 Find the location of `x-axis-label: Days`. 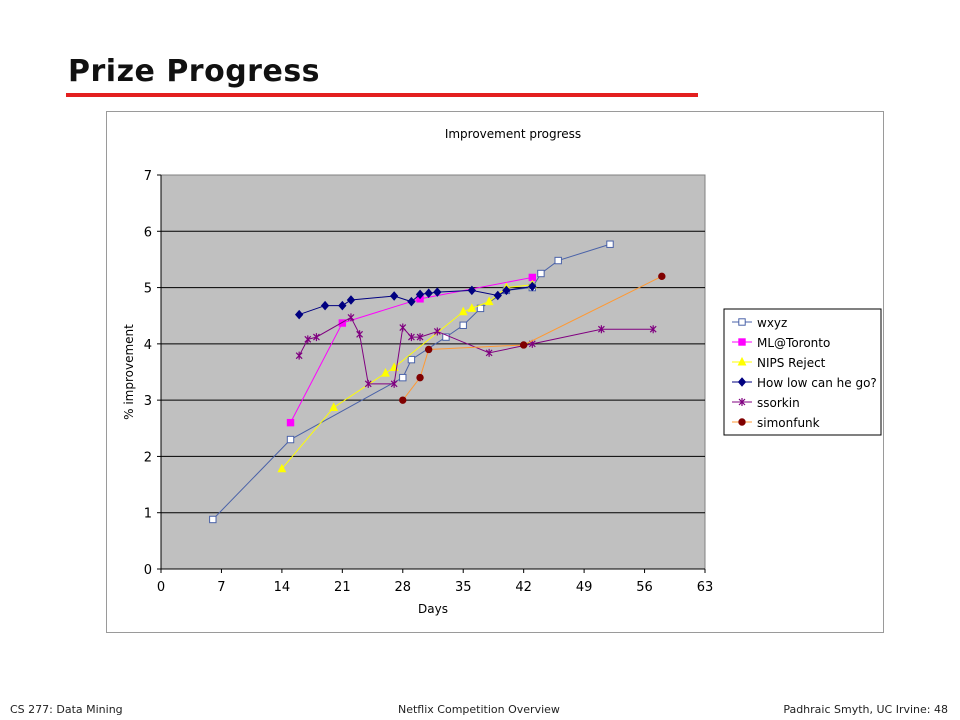

x-axis-label: Days is located at coordinates (433, 609).